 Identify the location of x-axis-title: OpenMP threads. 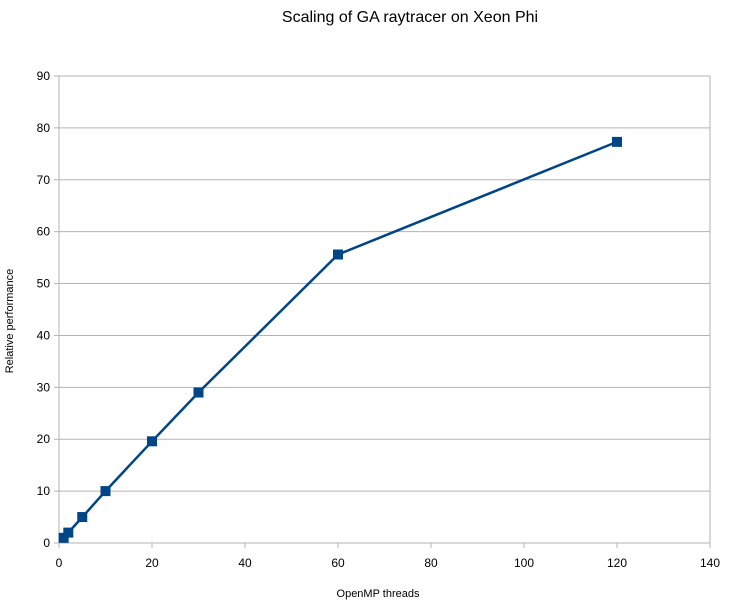
(378, 594).